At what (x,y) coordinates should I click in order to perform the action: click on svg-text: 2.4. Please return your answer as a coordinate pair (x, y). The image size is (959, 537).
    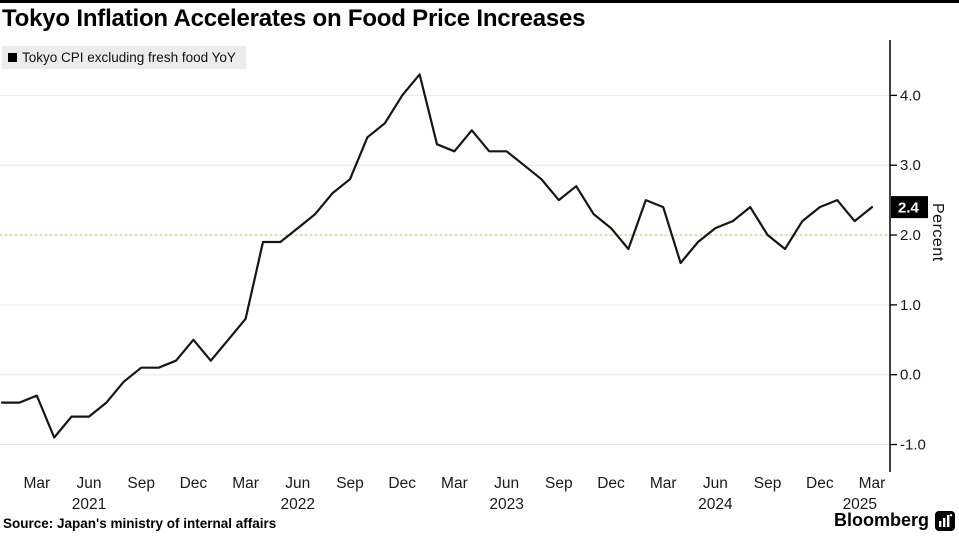
    Looking at the image, I should click on (909, 208).